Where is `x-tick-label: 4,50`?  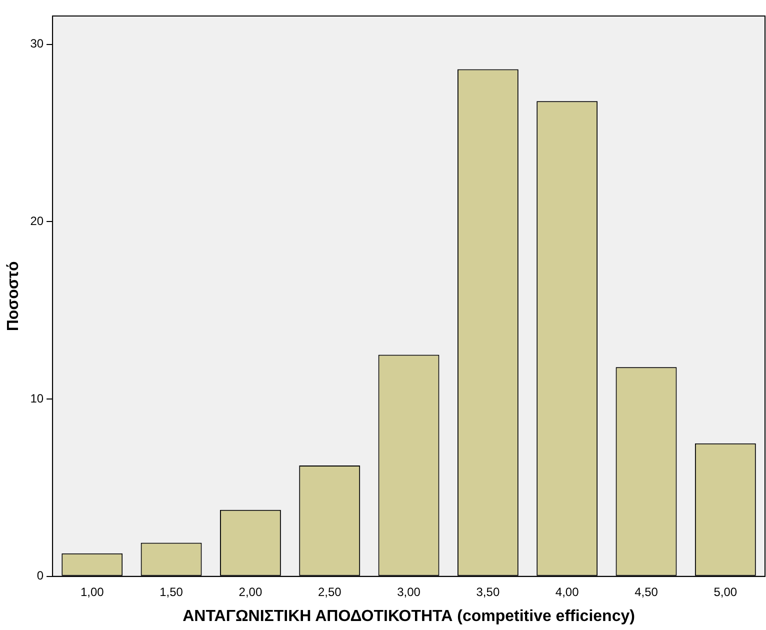 x-tick-label: 4,50 is located at coordinates (646, 591).